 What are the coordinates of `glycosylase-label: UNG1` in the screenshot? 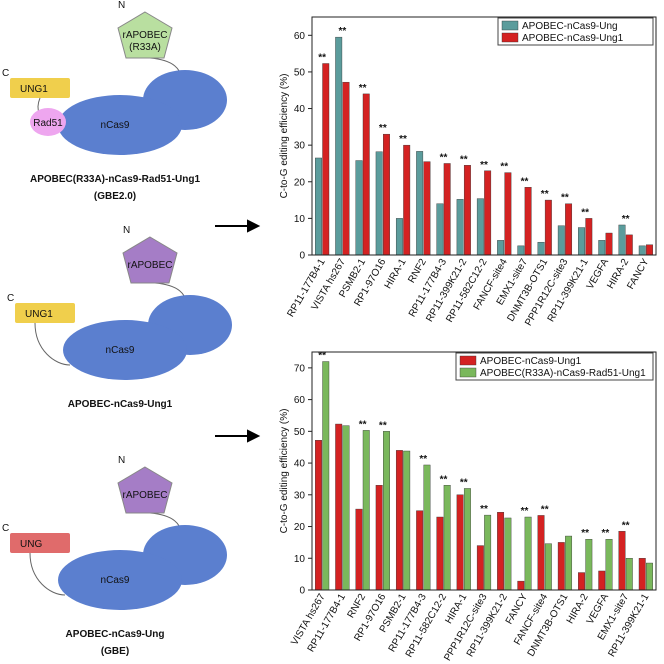 It's located at (34, 89).